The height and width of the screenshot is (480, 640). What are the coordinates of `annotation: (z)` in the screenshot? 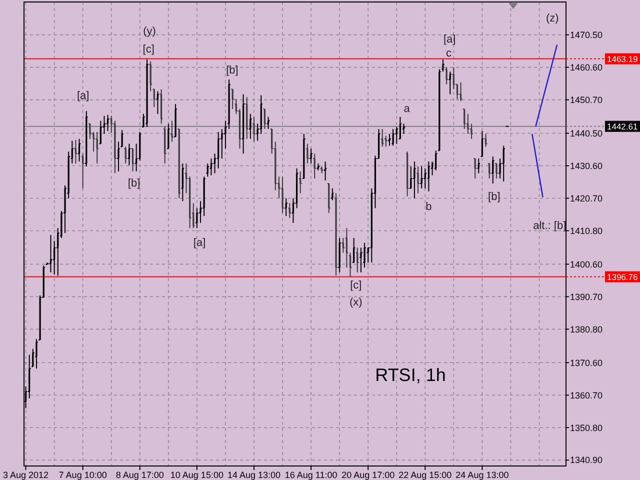 It's located at (552, 18).